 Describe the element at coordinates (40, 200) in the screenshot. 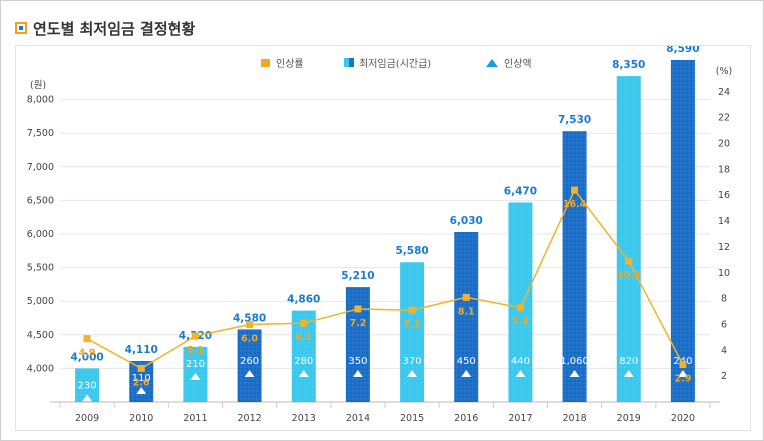

I see `y-left-tick-label: 6,500` at that location.